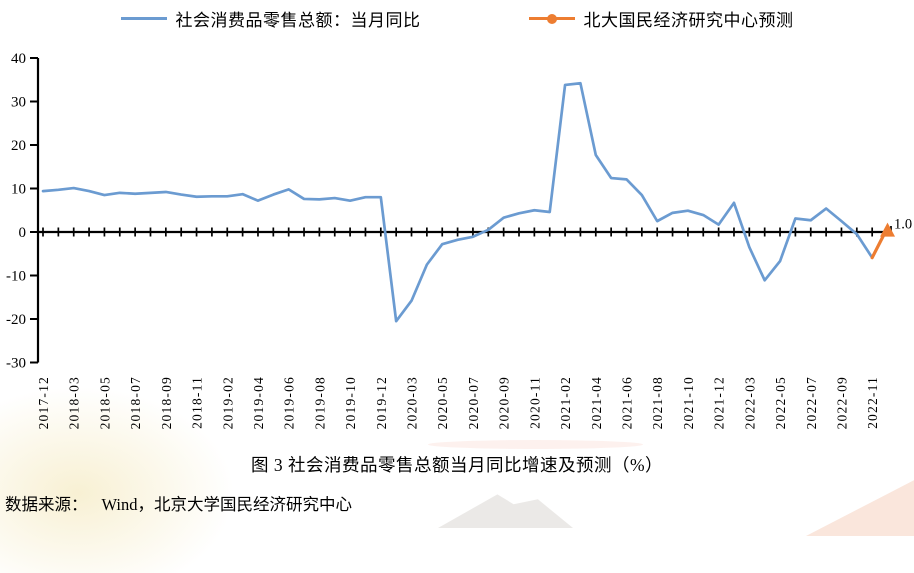 Image resolution: width=914 pixels, height=573 pixels. What do you see at coordinates (749, 402) in the screenshot?
I see `x-tick-label: 2022-03` at bounding box center [749, 402].